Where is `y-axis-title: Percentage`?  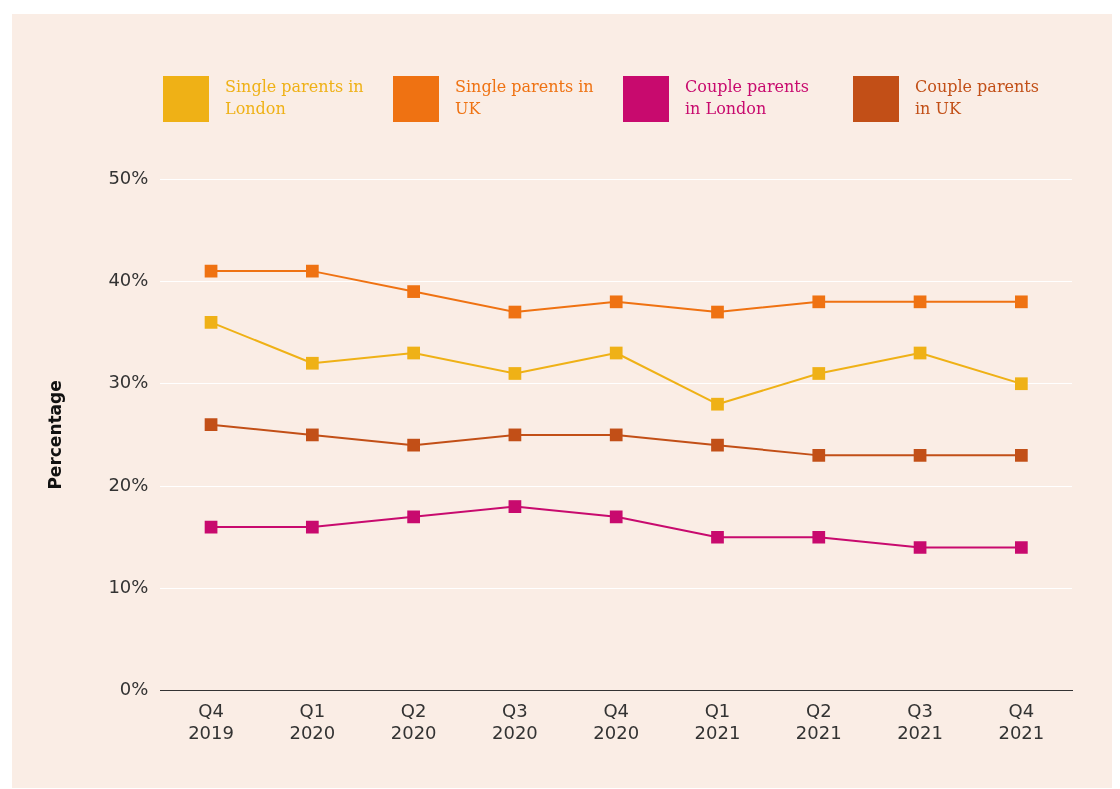
y-axis-title: Percentage is located at coordinates (54, 435).